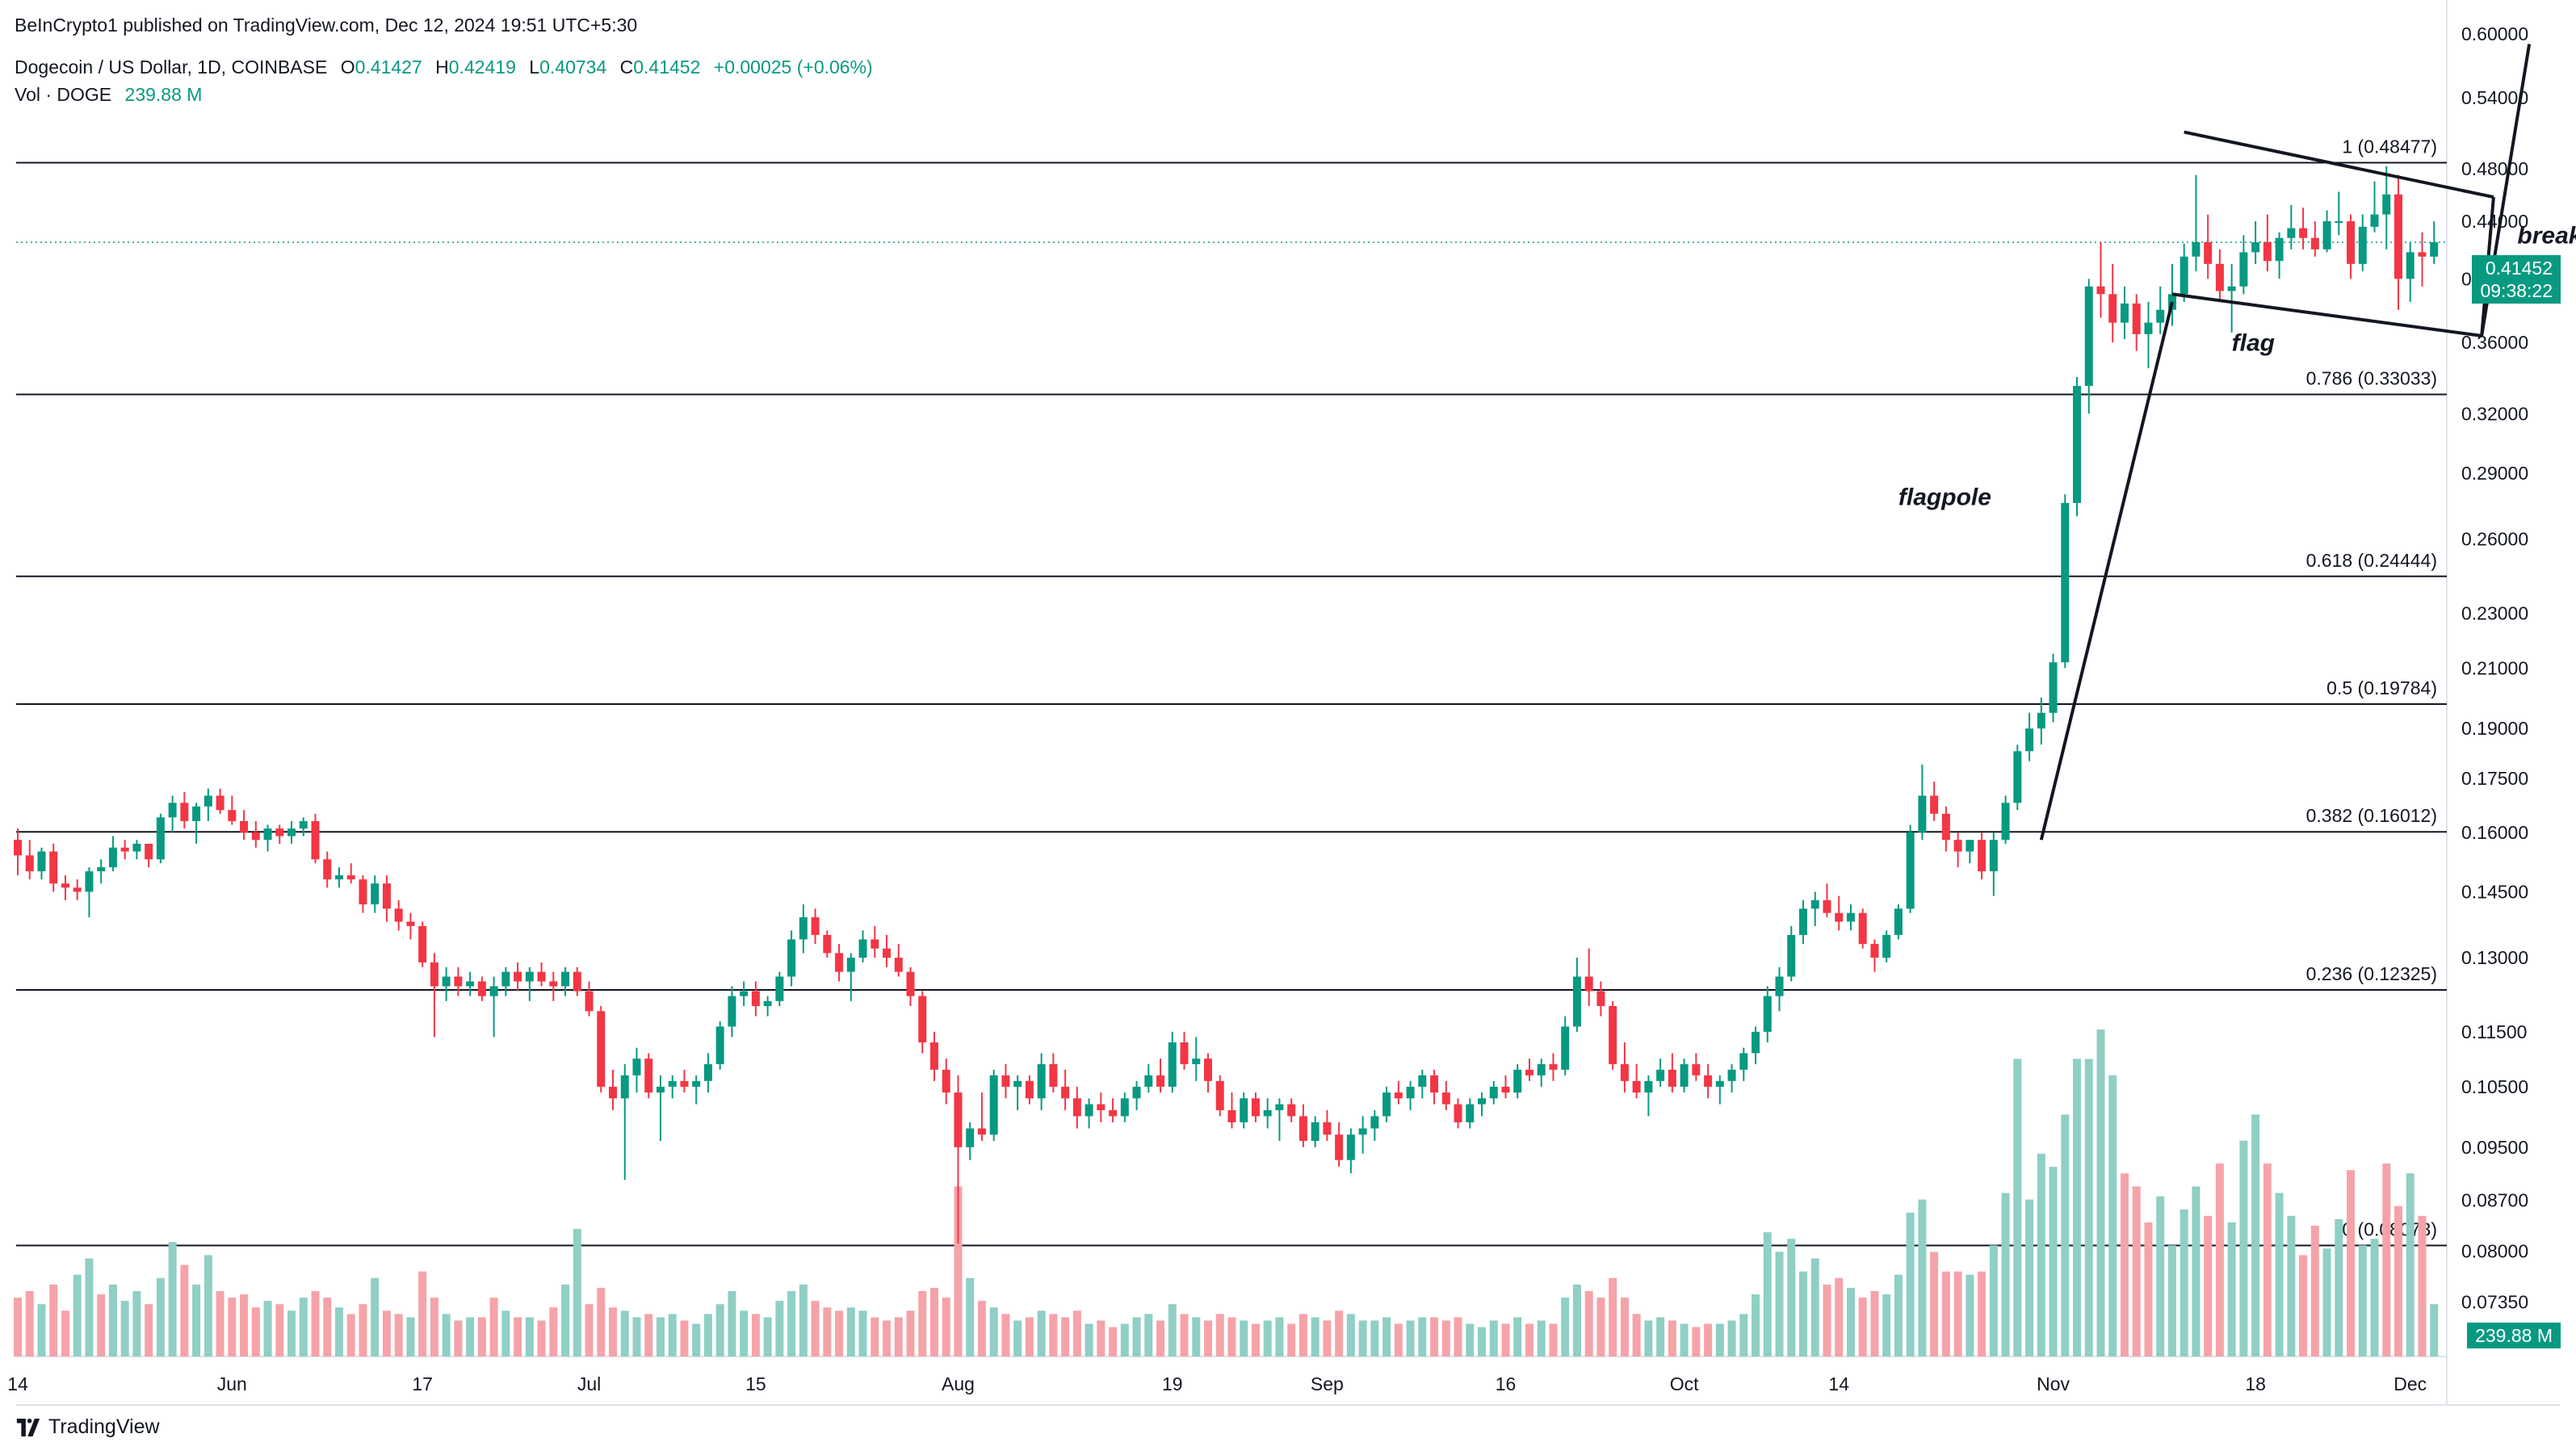  I want to click on high-value: 0.42419, so click(482, 67).